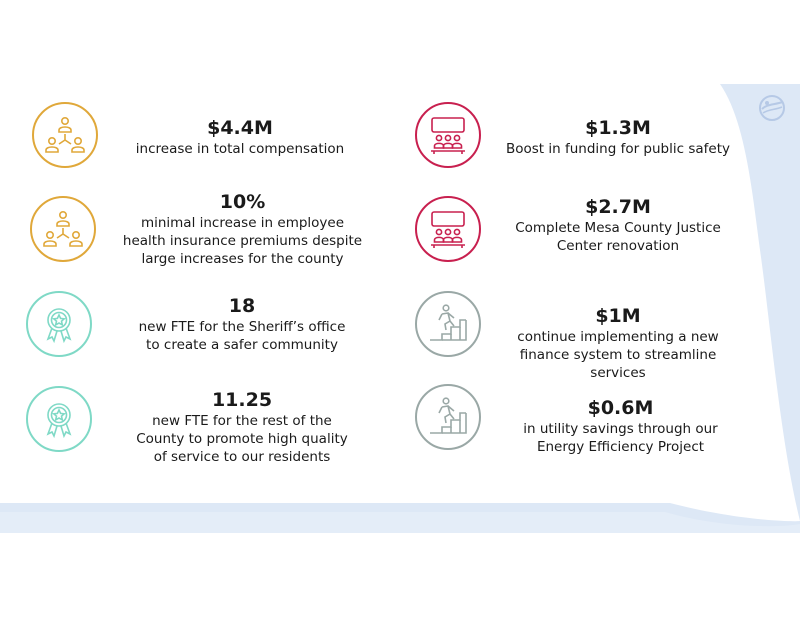 The image size is (800, 618). I want to click on stat-figure: 10%, so click(242, 202).